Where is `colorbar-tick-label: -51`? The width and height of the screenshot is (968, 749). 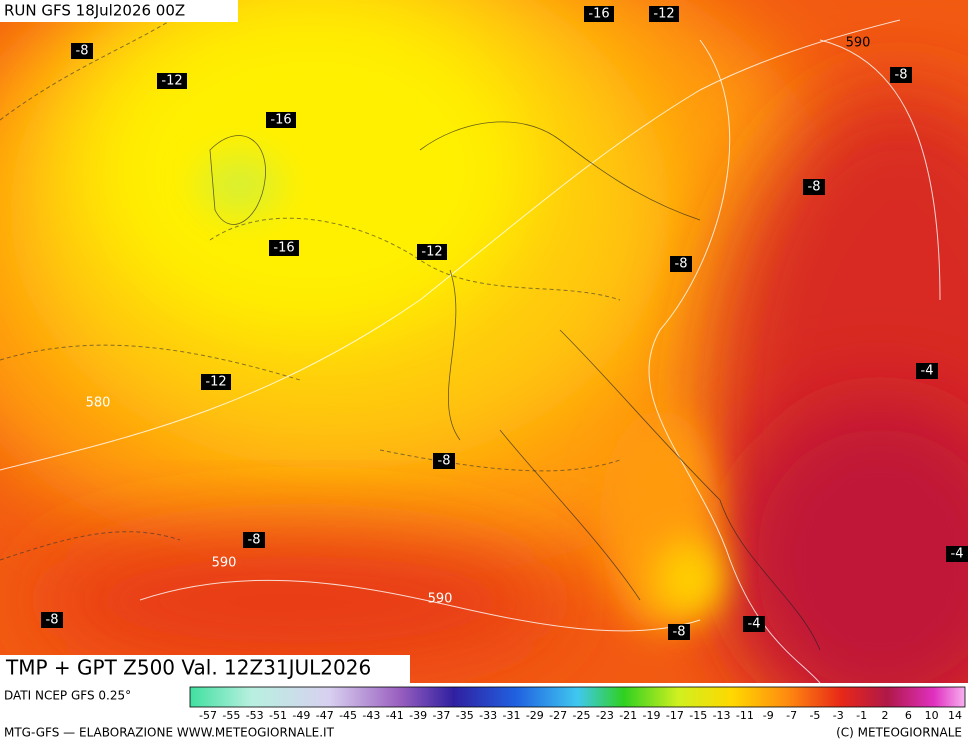 colorbar-tick-label: -51 is located at coordinates (278, 715).